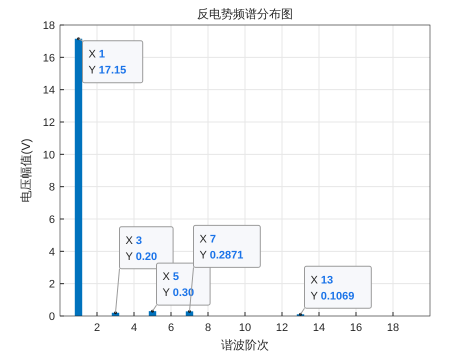 The height and width of the screenshot is (355, 474). I want to click on x-axis-title: 谐波阶次, so click(245, 345).